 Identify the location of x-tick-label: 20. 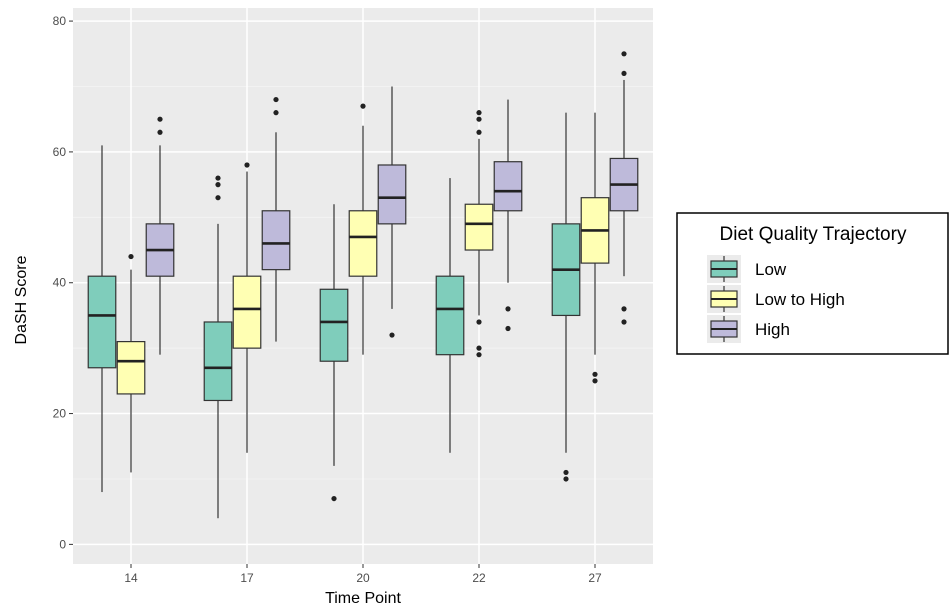
(363, 578).